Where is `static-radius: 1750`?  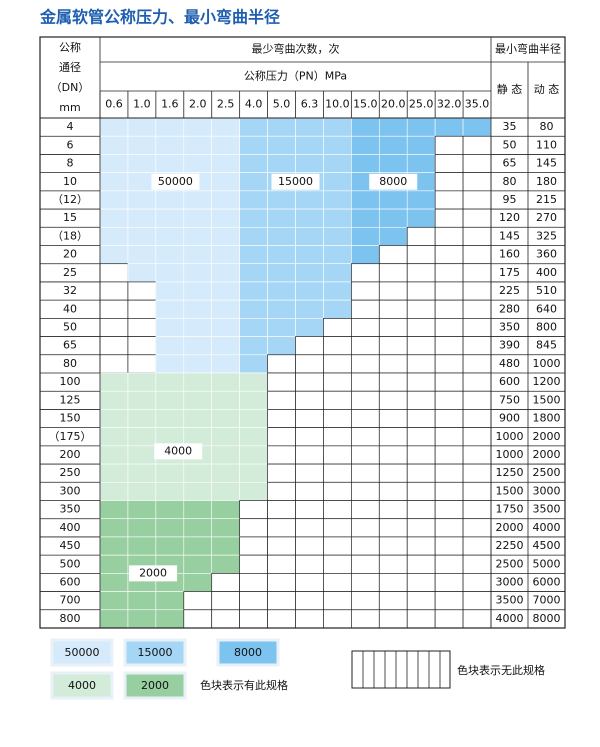 static-radius: 1750 is located at coordinates (510, 509).